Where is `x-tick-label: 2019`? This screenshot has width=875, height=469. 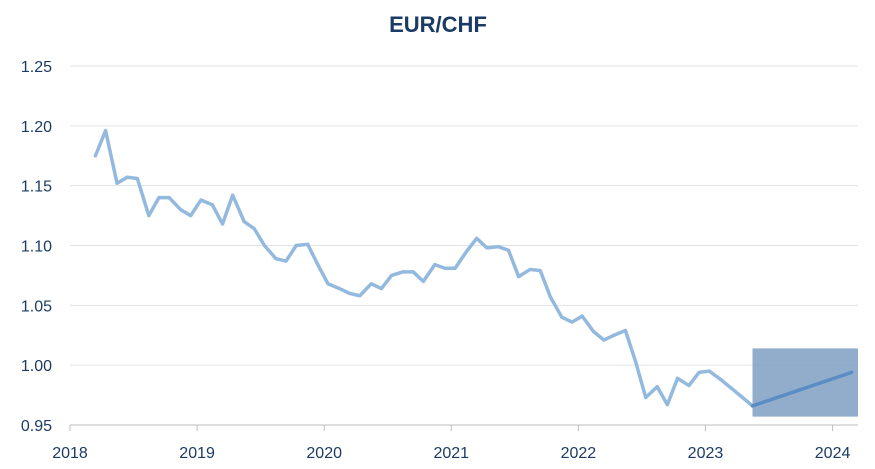 x-tick-label: 2019 is located at coordinates (197, 453).